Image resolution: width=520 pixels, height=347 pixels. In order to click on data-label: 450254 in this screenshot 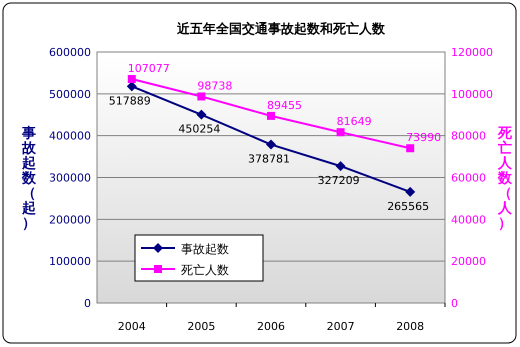, I will do `click(199, 129)`.